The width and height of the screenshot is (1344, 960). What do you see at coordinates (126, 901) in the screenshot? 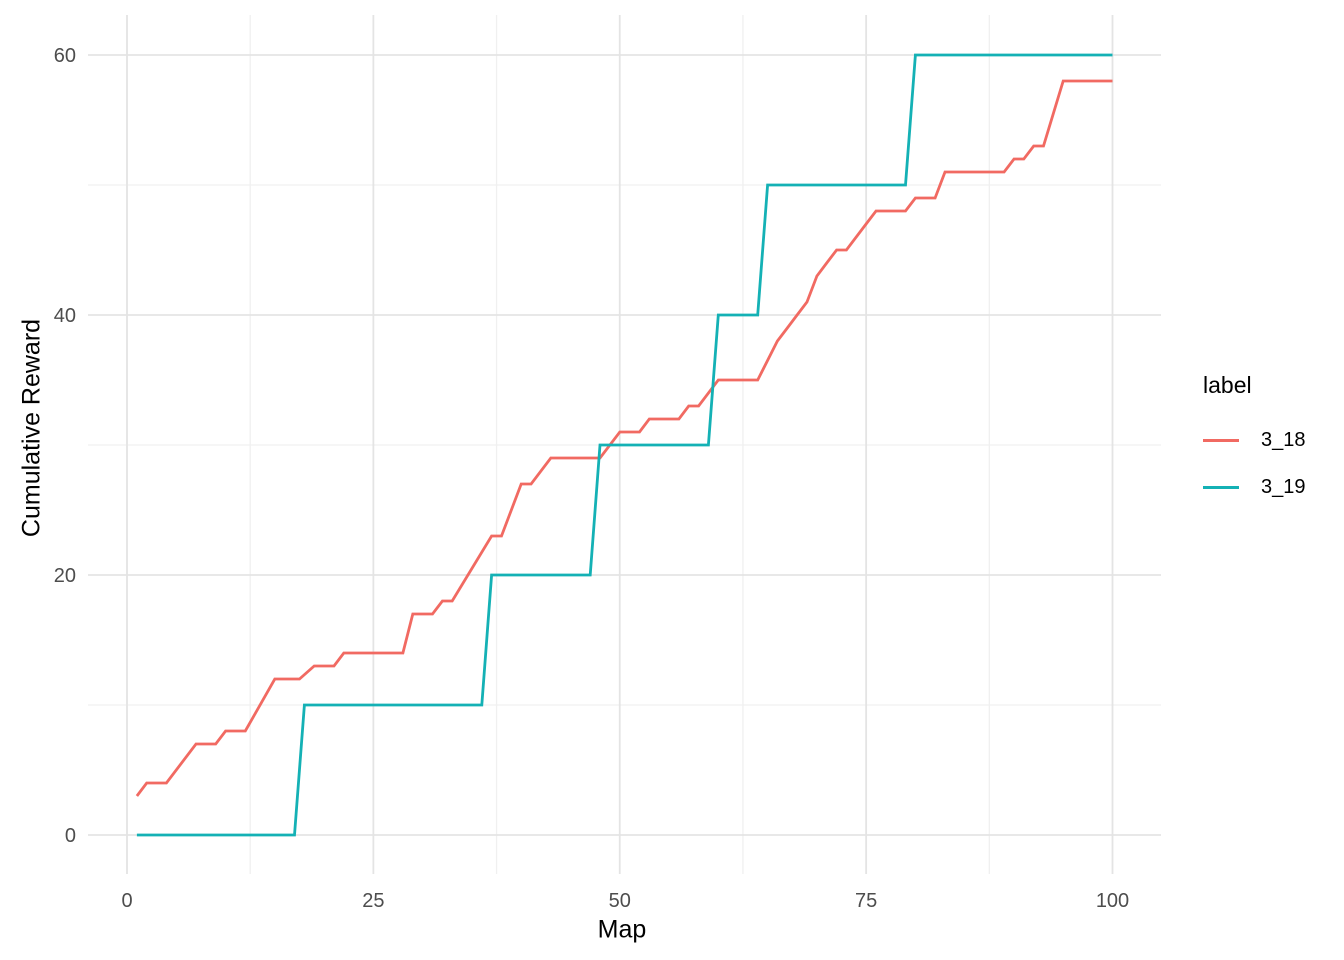
I see `x-tick-label: 0` at bounding box center [126, 901].